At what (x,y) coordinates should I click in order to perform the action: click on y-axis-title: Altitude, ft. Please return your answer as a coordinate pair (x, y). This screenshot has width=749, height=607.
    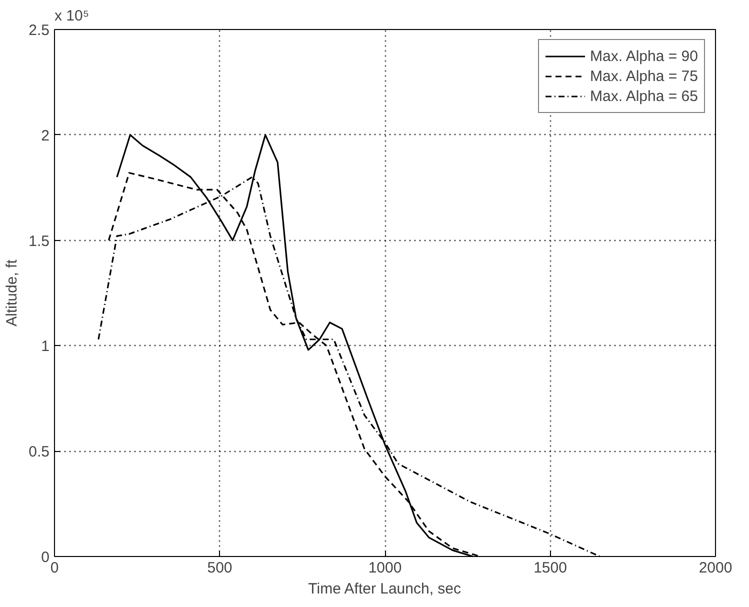
    Looking at the image, I should click on (12, 292).